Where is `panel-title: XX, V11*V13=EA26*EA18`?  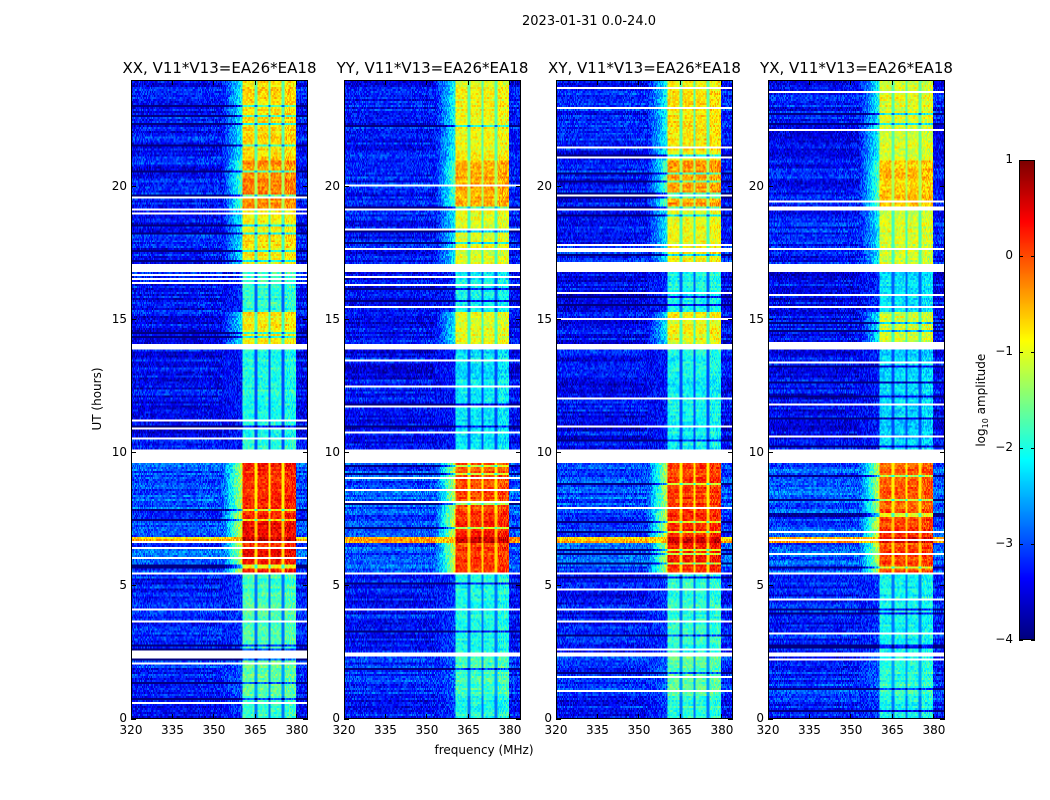
panel-title: XX, V11*V13=EA26*EA18 is located at coordinates (219, 68).